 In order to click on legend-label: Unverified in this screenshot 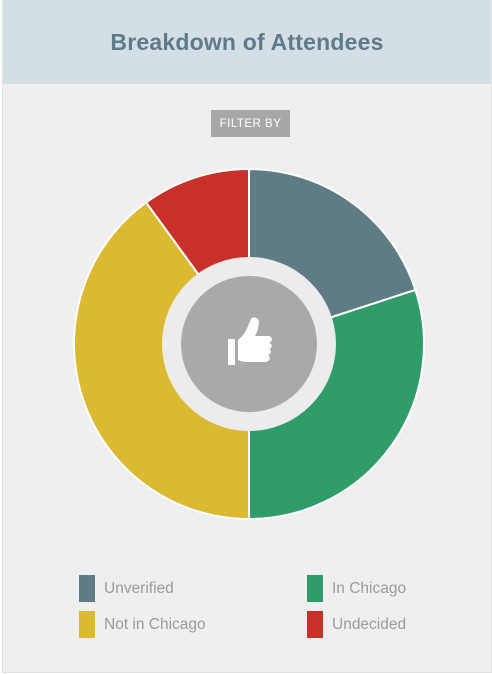, I will do `click(139, 588)`.